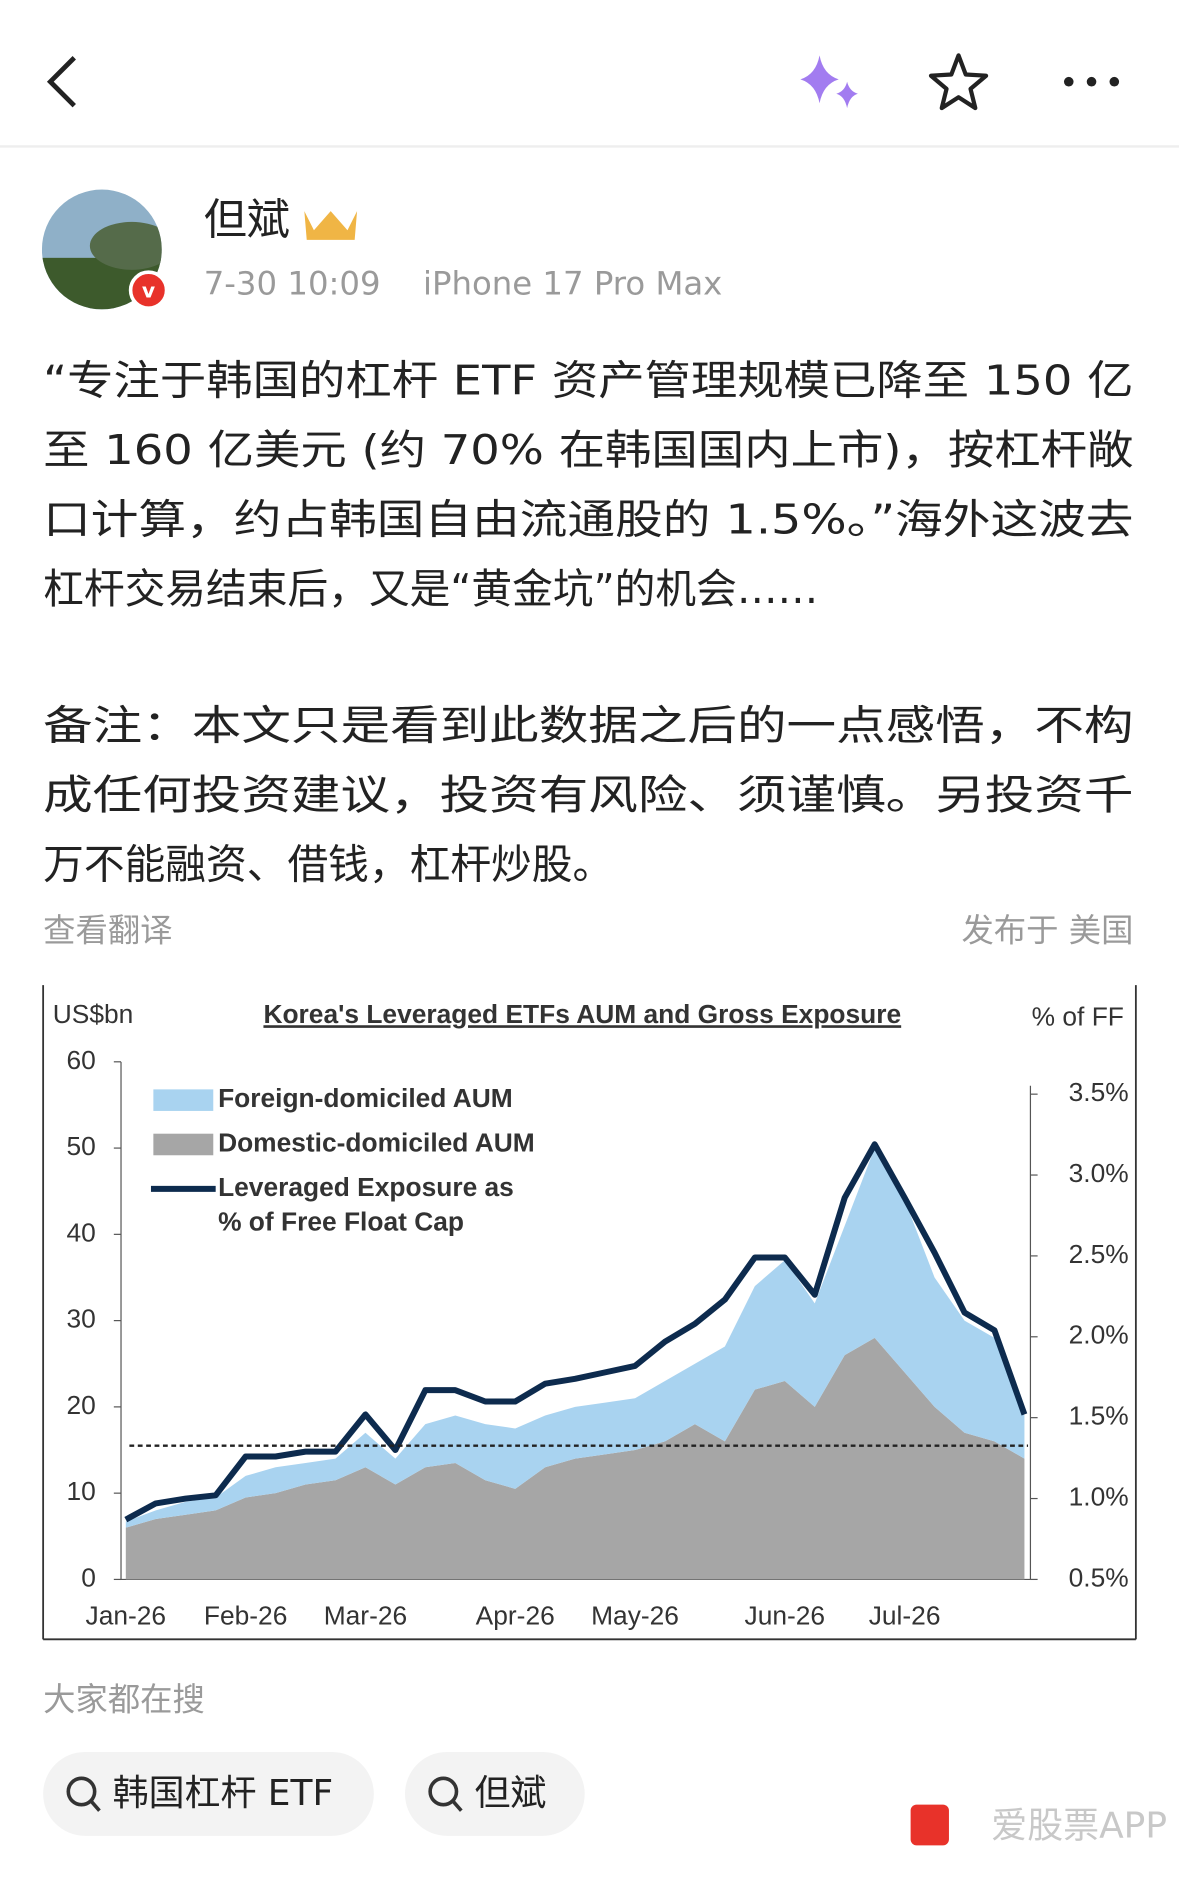  Describe the element at coordinates (81, 1405) in the screenshot. I see `y-tick-label: 20` at that location.